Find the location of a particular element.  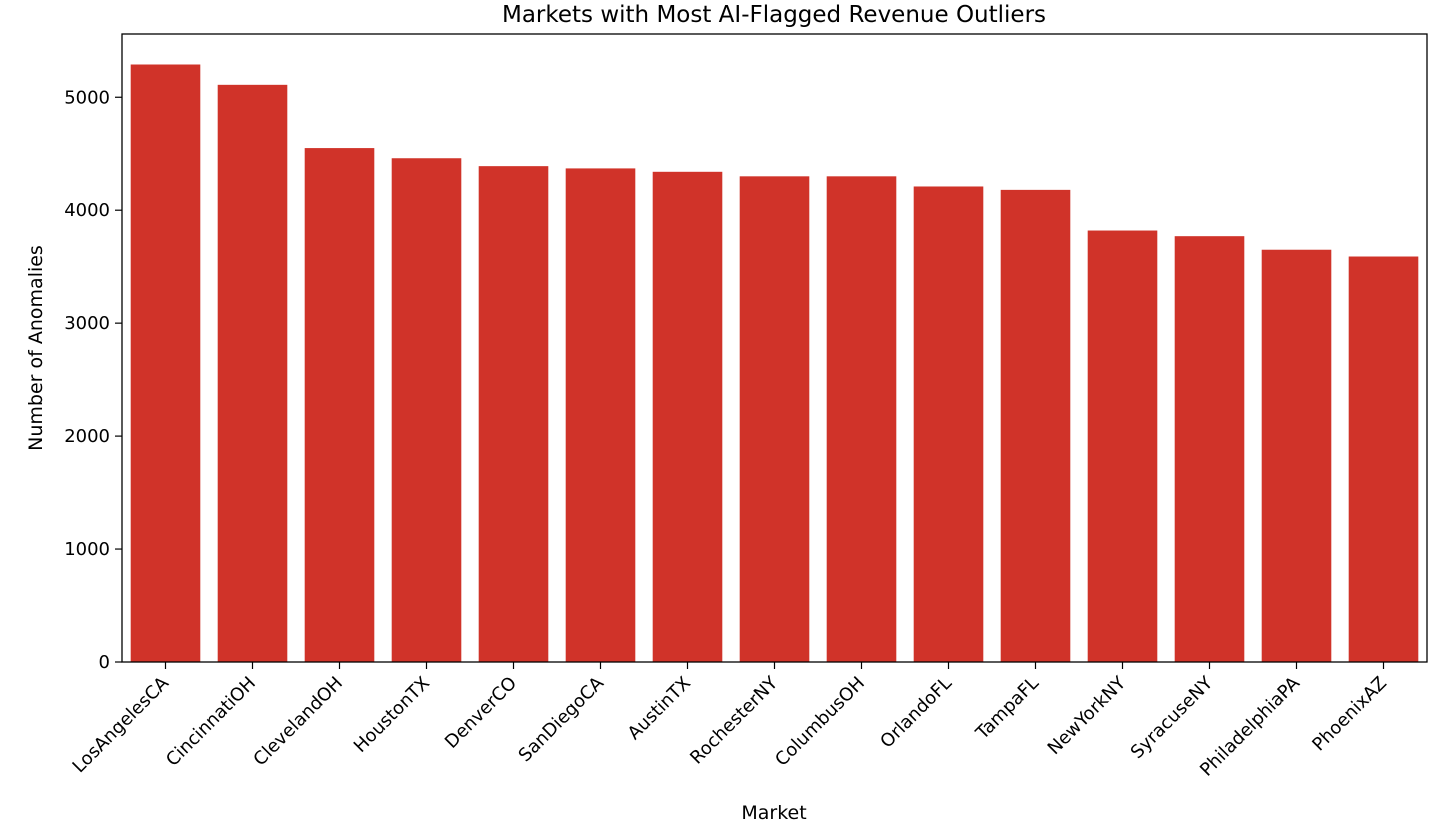

x-tick-label: TampaFL is located at coordinates (1007, 709).